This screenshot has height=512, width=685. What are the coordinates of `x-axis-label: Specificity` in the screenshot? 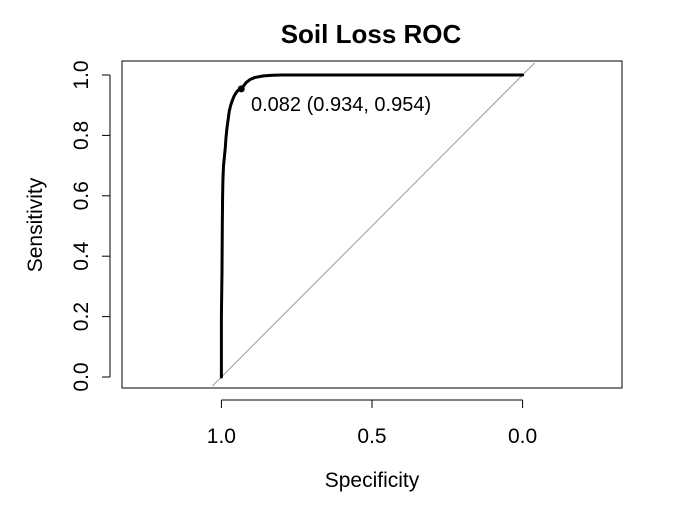 It's located at (372, 480).